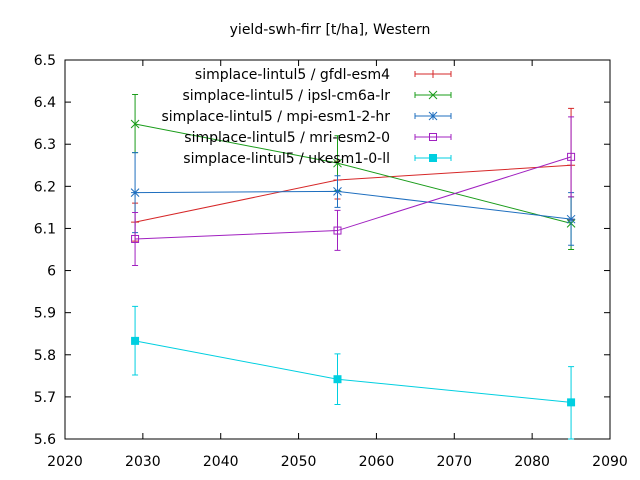 This screenshot has width=640, height=480. Describe the element at coordinates (45, 398) in the screenshot. I see `y-tick-label: 5.7` at that location.